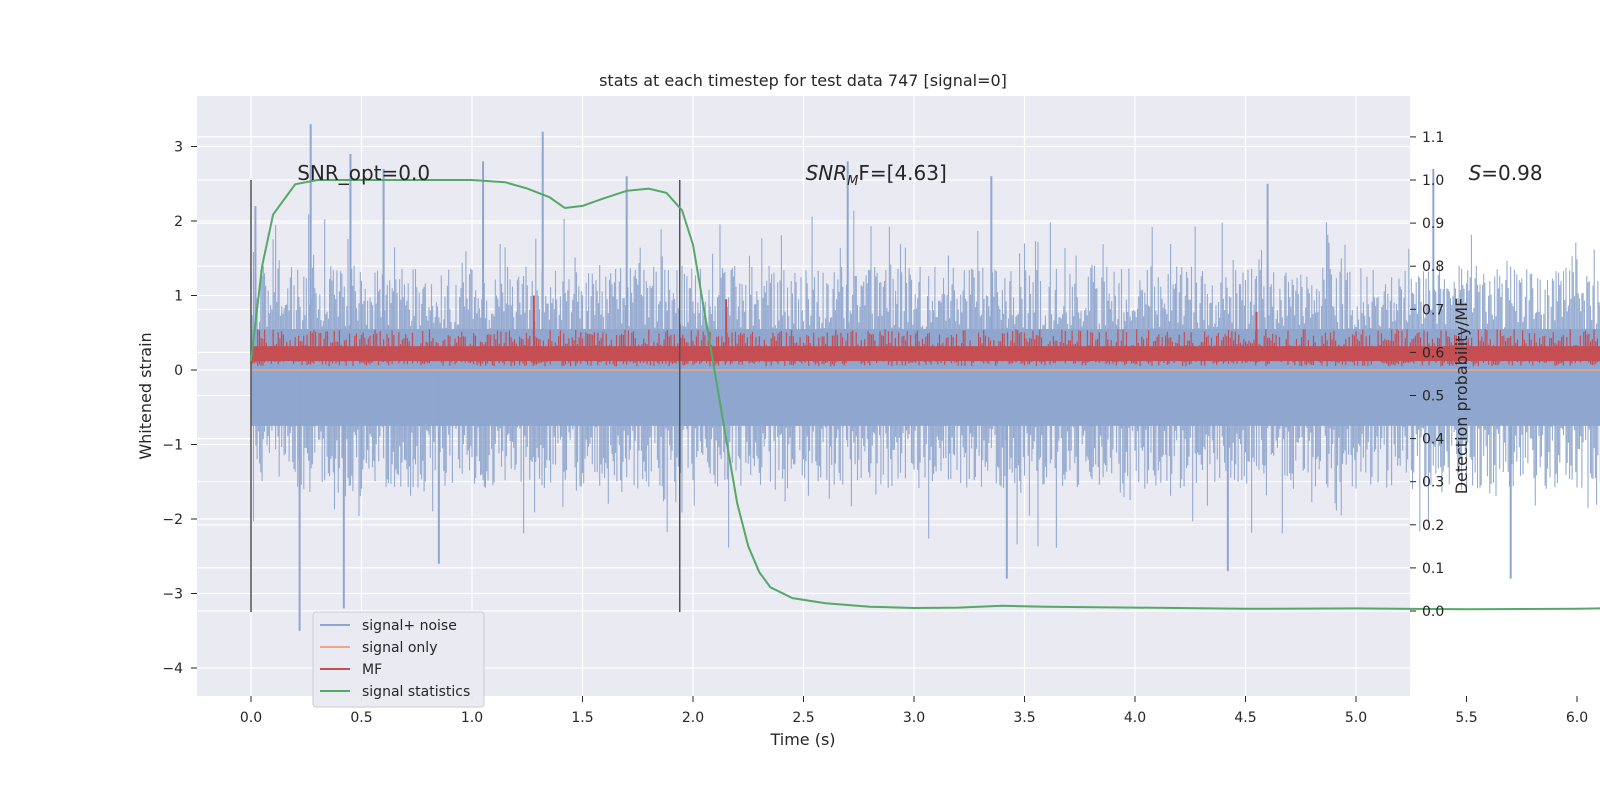  What do you see at coordinates (1433, 483) in the screenshot?
I see `y-right-tick-label: 0.3` at bounding box center [1433, 483].